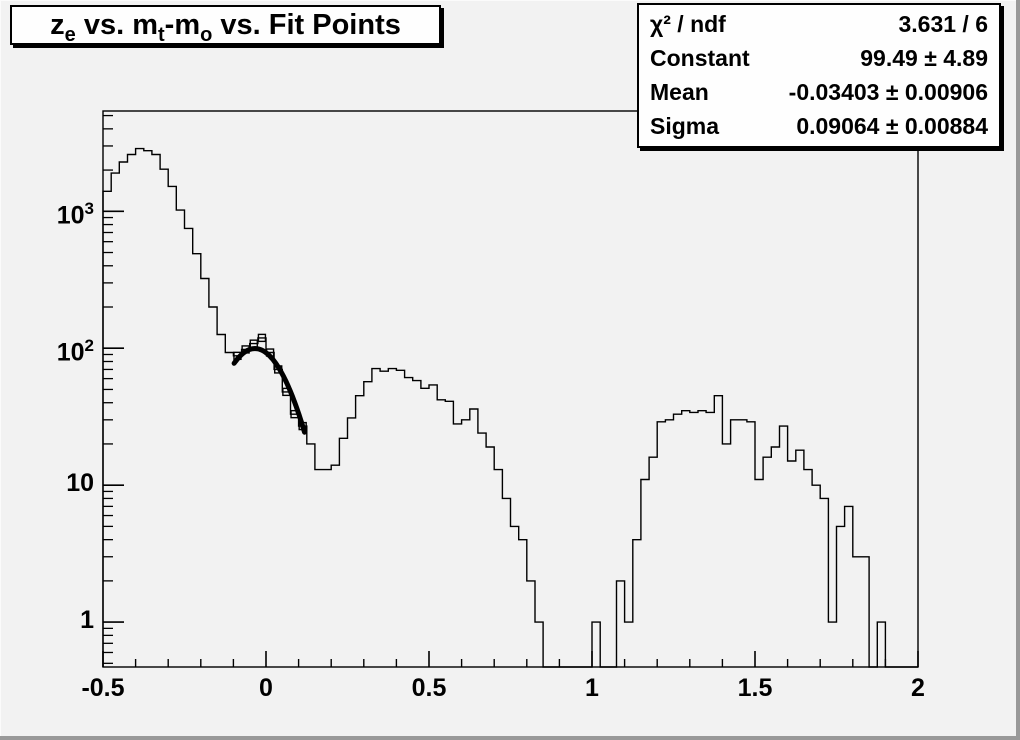 This screenshot has width=1020, height=740. Describe the element at coordinates (688, 24) in the screenshot. I see `stat-label-chi2: χ² / ndf` at that location.